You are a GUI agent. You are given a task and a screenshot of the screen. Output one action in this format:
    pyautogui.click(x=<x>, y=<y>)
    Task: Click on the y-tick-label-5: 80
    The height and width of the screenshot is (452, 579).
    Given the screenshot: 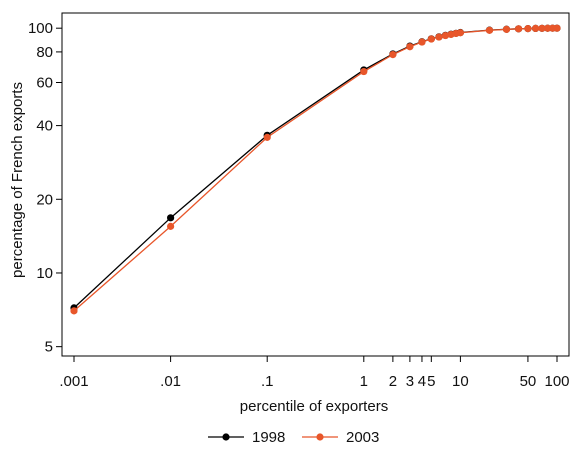 What is the action you would take?
    pyautogui.click(x=44, y=52)
    